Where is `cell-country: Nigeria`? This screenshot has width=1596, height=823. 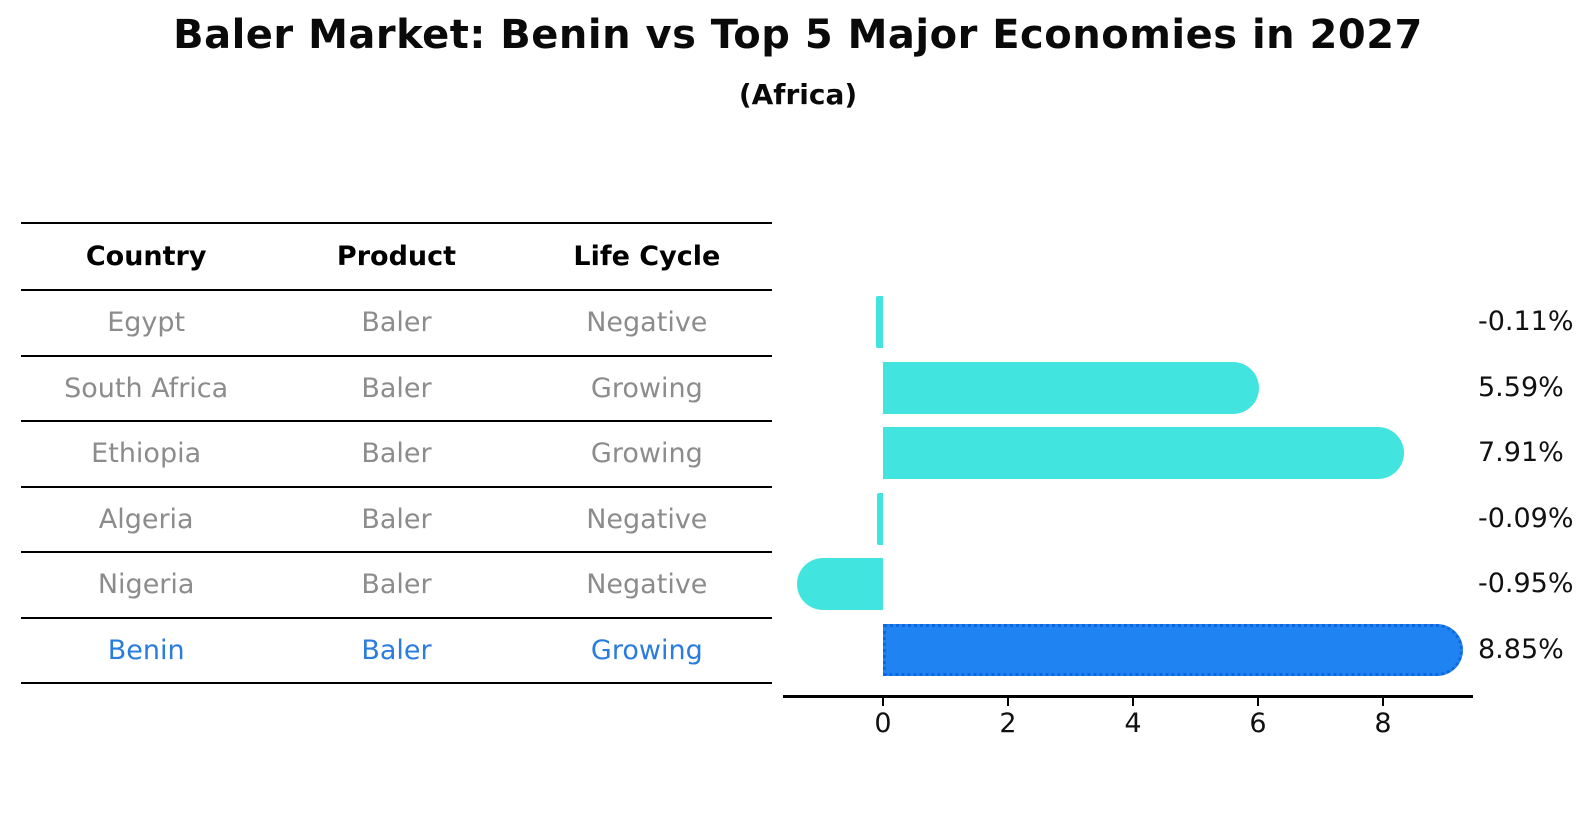 cell-country: Nigeria is located at coordinates (146, 585).